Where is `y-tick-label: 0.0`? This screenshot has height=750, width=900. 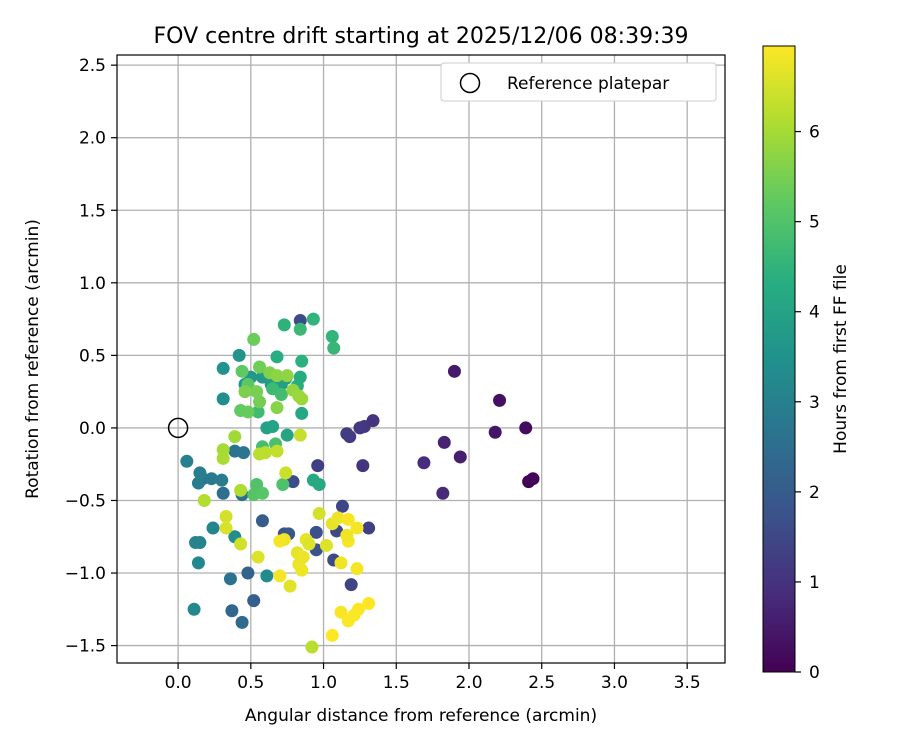
y-tick-label: 0.0 is located at coordinates (92, 429).